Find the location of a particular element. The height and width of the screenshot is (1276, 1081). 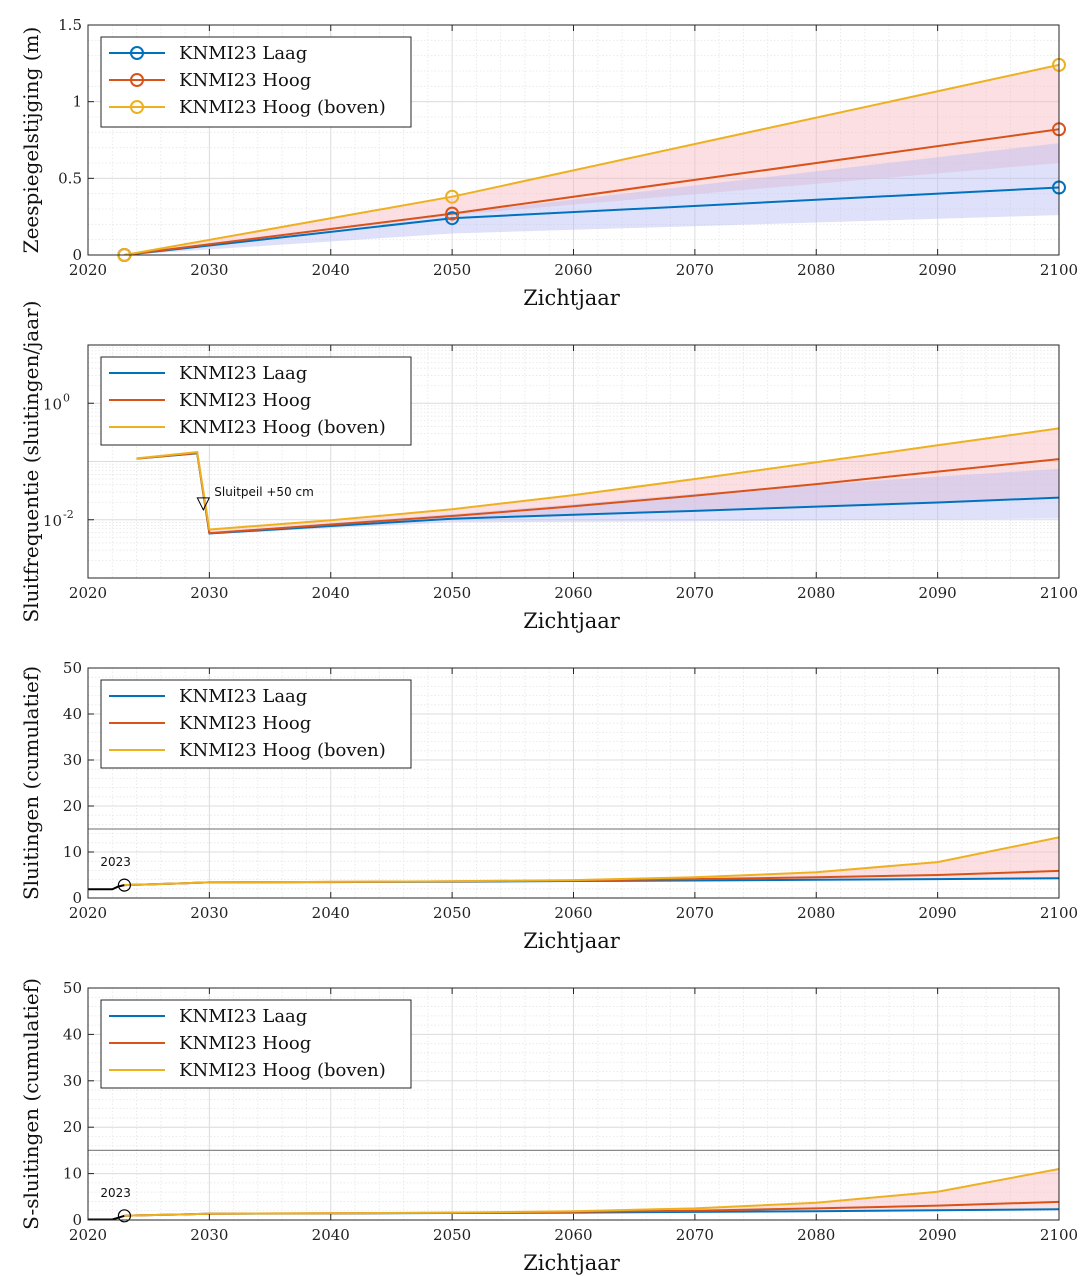

y-tick-label: 30 is located at coordinates (72, 1081).